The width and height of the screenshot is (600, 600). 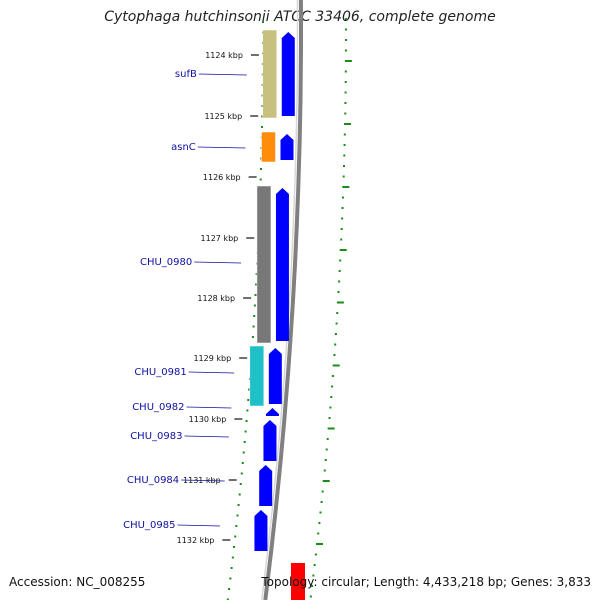 What do you see at coordinates (156, 436) in the screenshot?
I see `gene-label-chu_0983: CHU_0983` at bounding box center [156, 436].